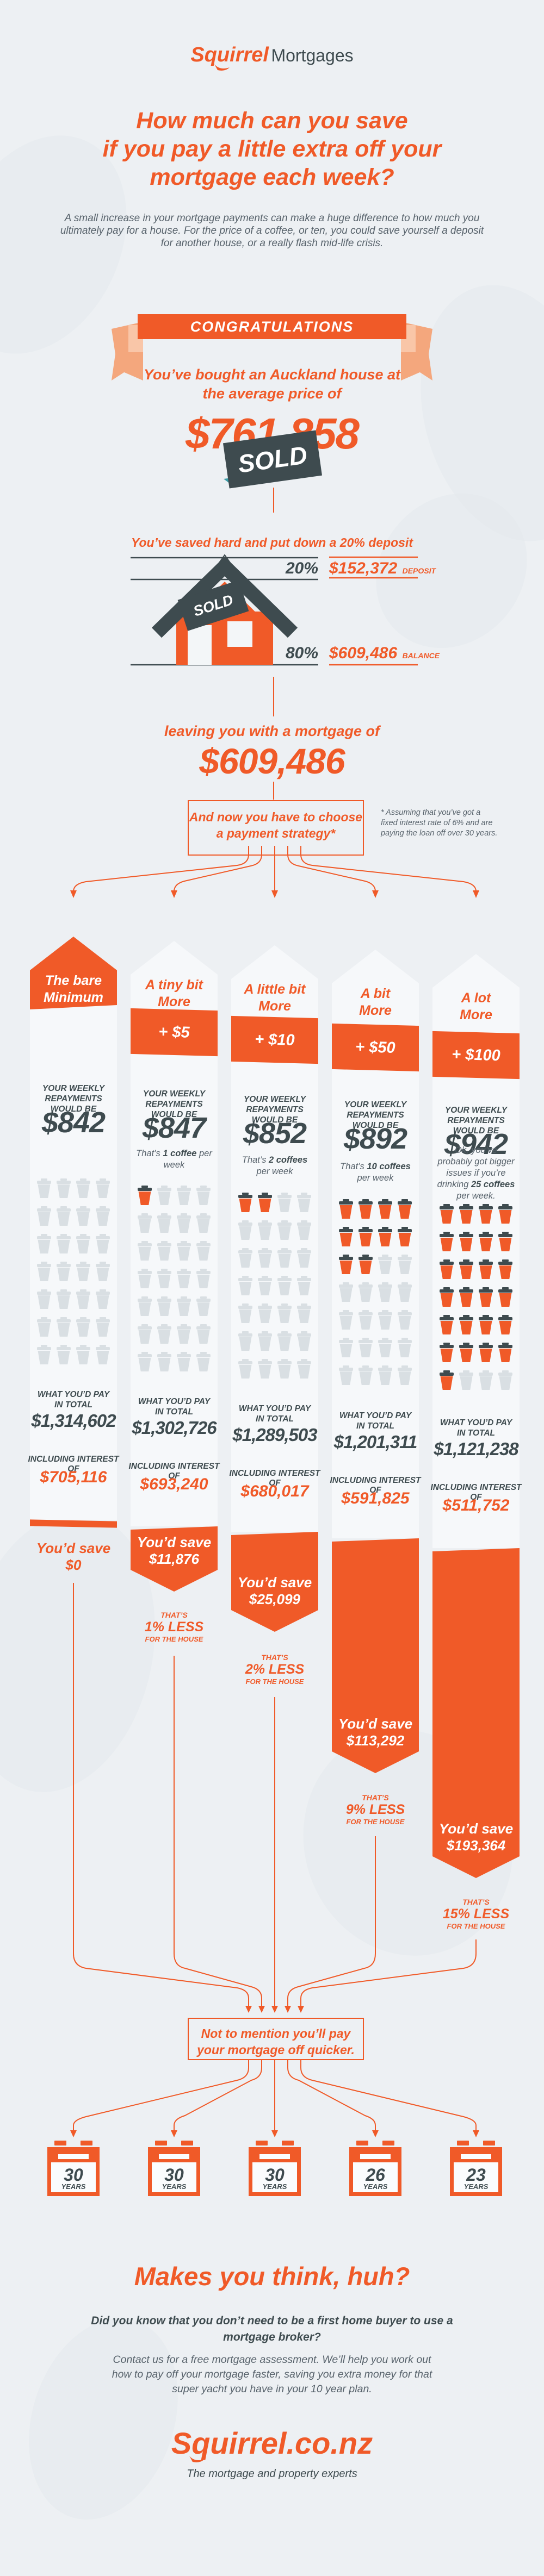 This screenshot has width=544, height=2576. Describe the element at coordinates (174, 1472) in the screenshot. I see `interest-label: INCLUDING INTEREST OF` at that location.